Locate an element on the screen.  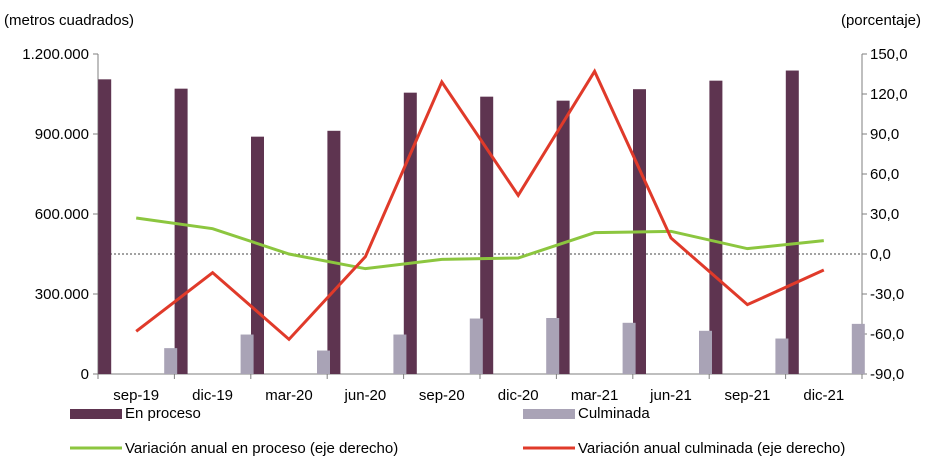
right-tick-label: -60,0 is located at coordinates (887, 334).